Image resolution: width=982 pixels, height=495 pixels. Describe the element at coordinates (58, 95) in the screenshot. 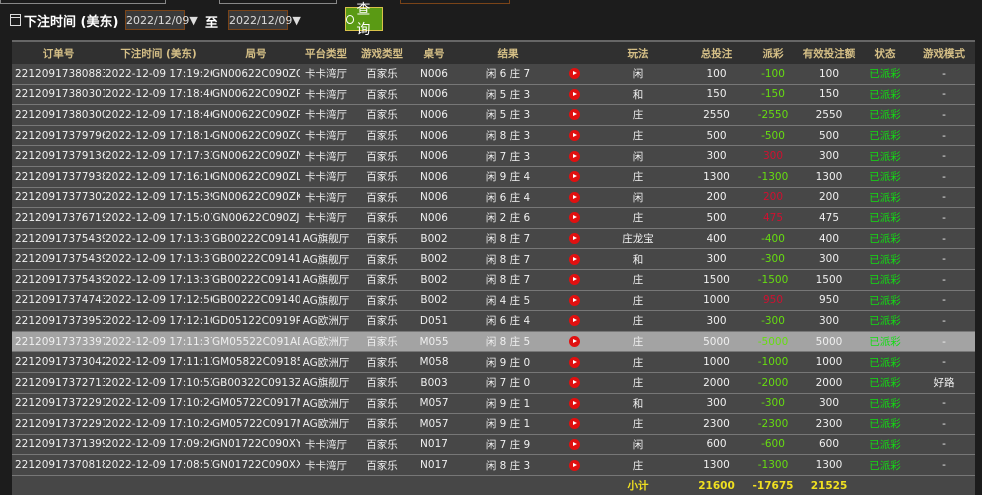

I see `cell-order-id: 221209173803010` at that location.